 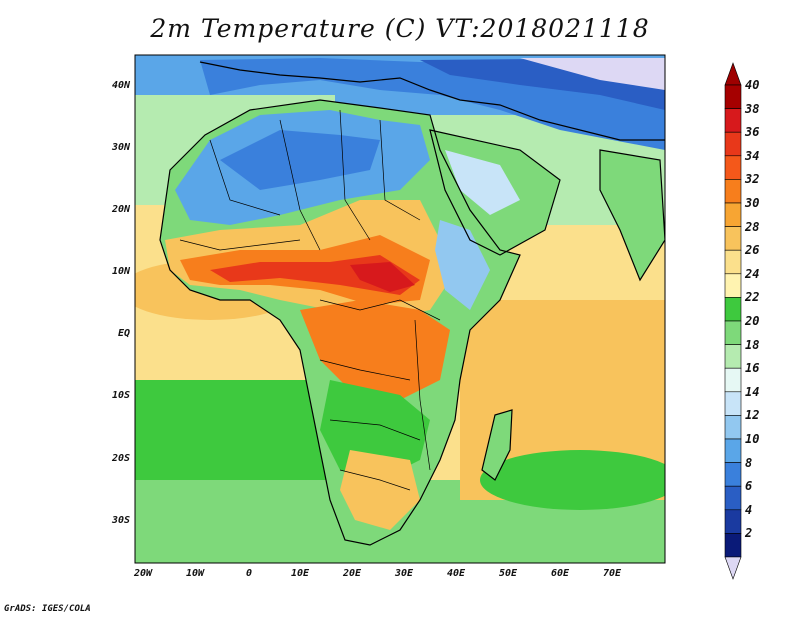 I want to click on colorbar-label: 12, so click(x=752, y=415).